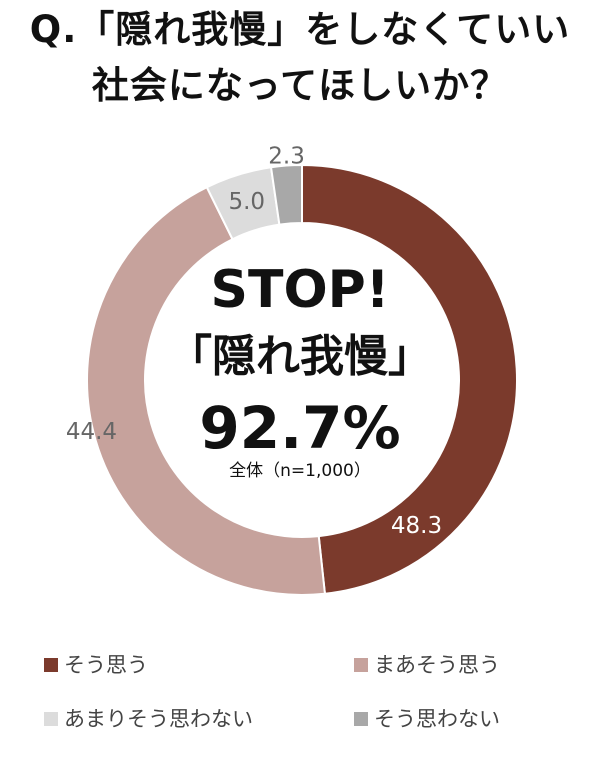 The height and width of the screenshot is (764, 600). I want to click on legend-label: まあそう思う, so click(437, 665).